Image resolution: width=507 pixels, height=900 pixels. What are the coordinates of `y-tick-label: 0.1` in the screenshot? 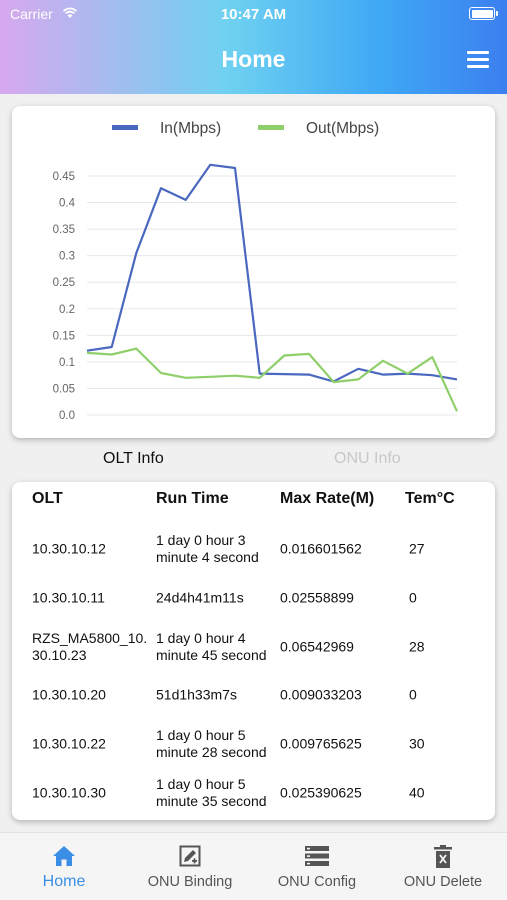 It's located at (67, 363).